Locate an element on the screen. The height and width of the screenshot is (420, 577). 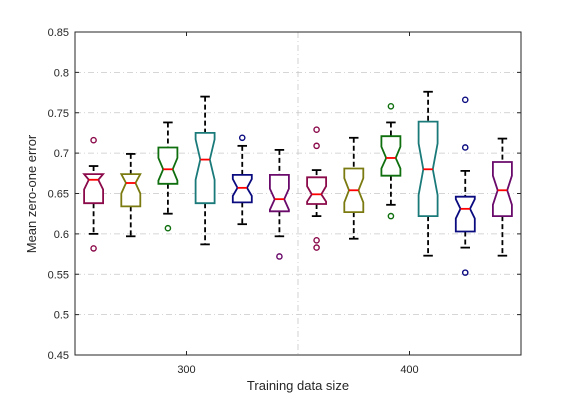
x-axis-label: Training data size is located at coordinates (298, 385).